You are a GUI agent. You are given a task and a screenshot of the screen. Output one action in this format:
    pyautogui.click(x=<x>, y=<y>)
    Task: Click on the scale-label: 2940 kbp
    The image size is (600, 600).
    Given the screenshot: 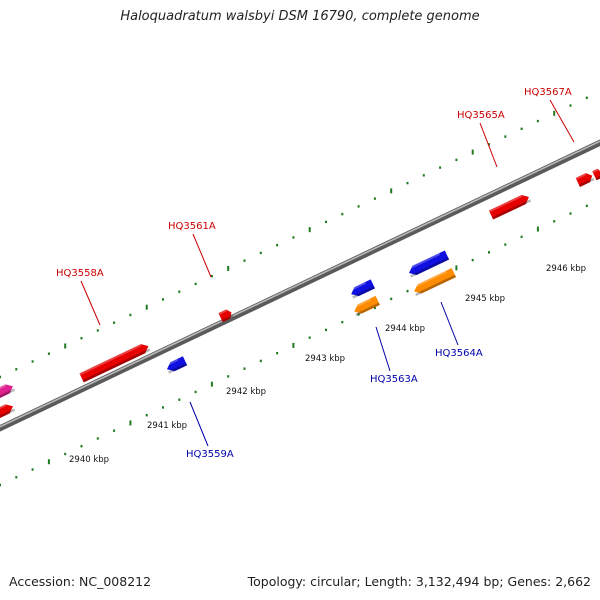 What is the action you would take?
    pyautogui.click(x=89, y=460)
    